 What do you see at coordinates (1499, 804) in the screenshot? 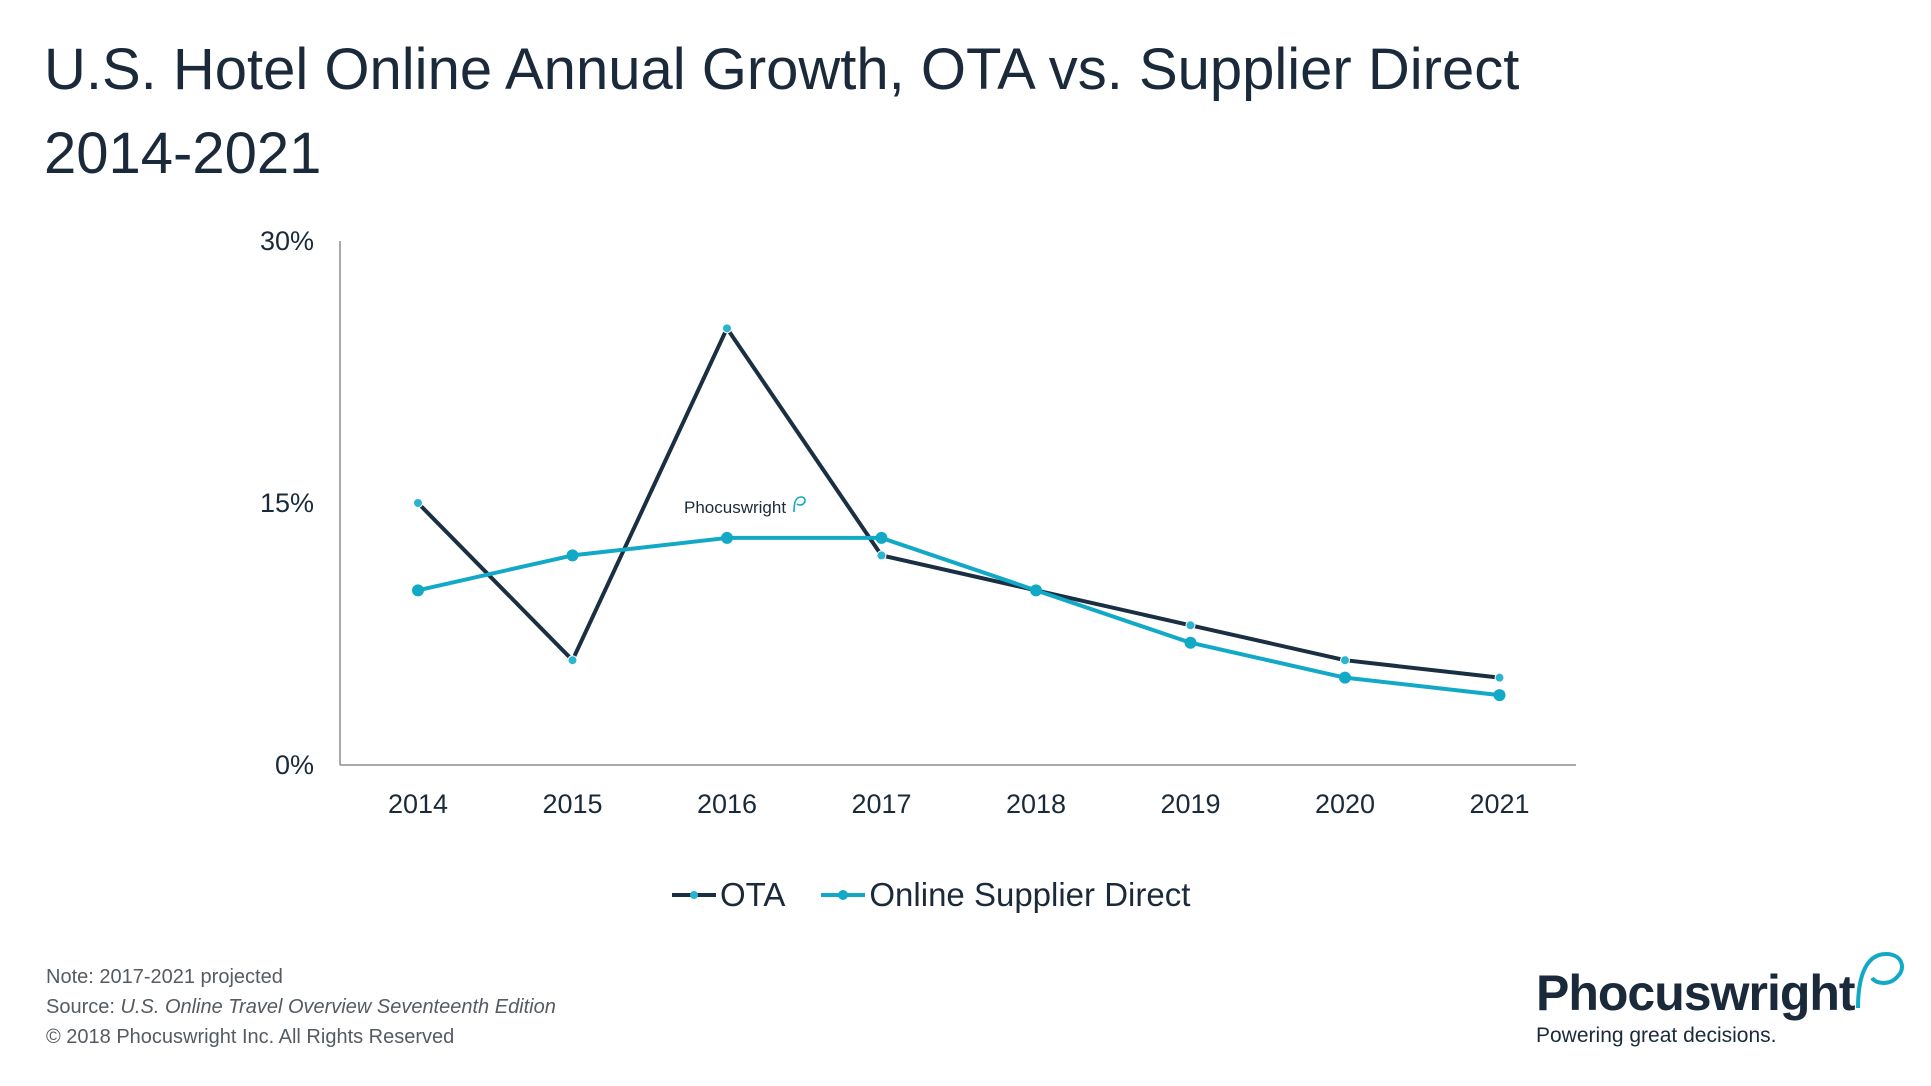
I see `x-tick-label: 2021` at bounding box center [1499, 804].